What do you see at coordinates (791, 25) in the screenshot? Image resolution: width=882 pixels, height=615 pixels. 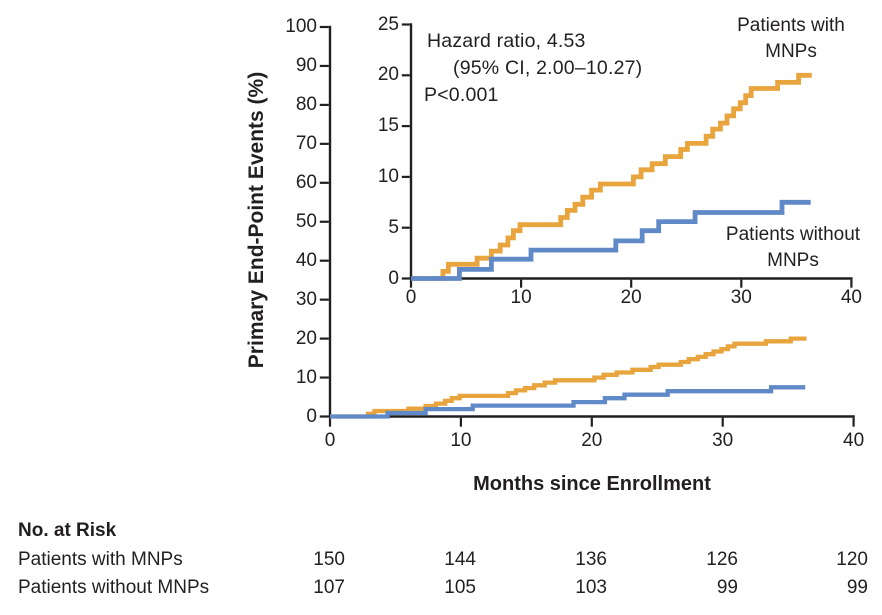 I see `curve-label-with-mnps-line1: Patients with` at bounding box center [791, 25].